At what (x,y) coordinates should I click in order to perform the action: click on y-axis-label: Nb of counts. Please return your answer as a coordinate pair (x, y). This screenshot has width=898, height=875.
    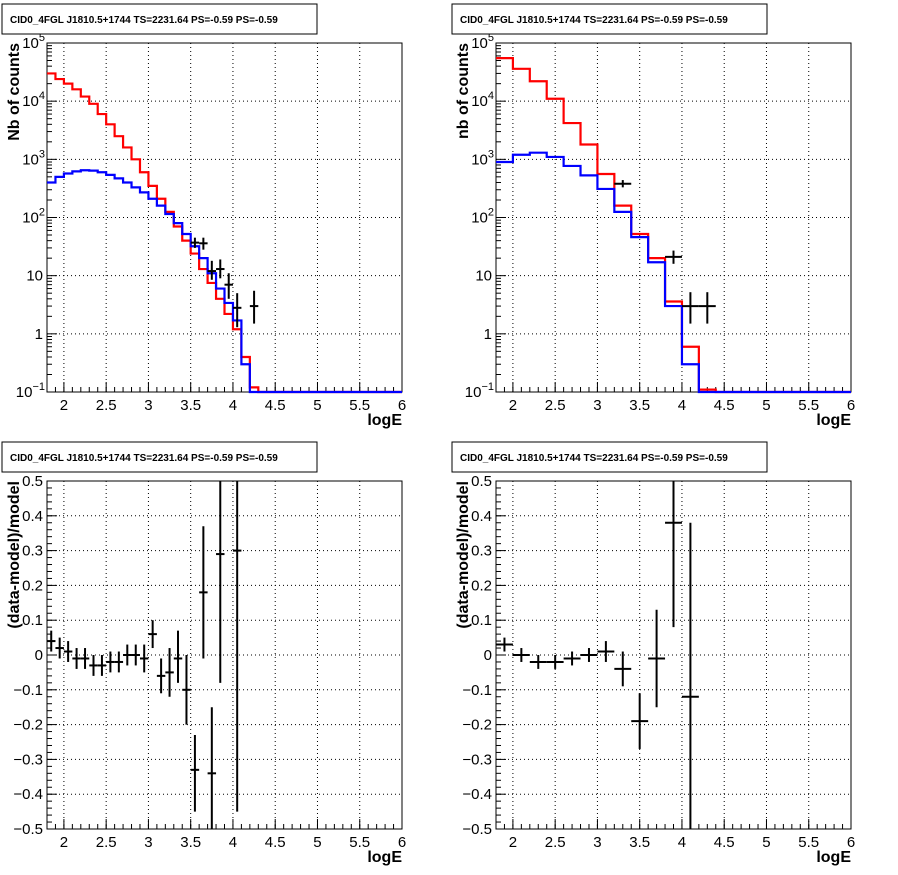
    Looking at the image, I should click on (14, 92).